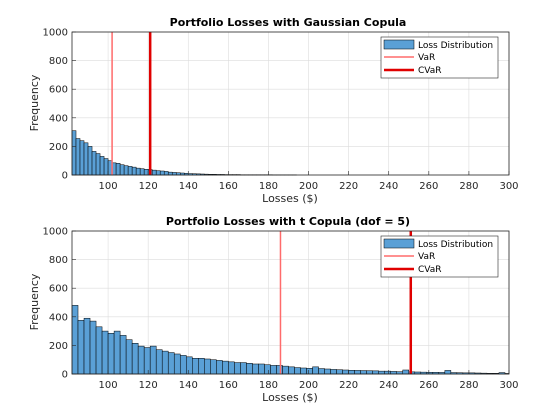 The width and height of the screenshot is (560, 420). Describe the element at coordinates (399, 243) in the screenshot. I see `legend-swatch-distribution` at that location.